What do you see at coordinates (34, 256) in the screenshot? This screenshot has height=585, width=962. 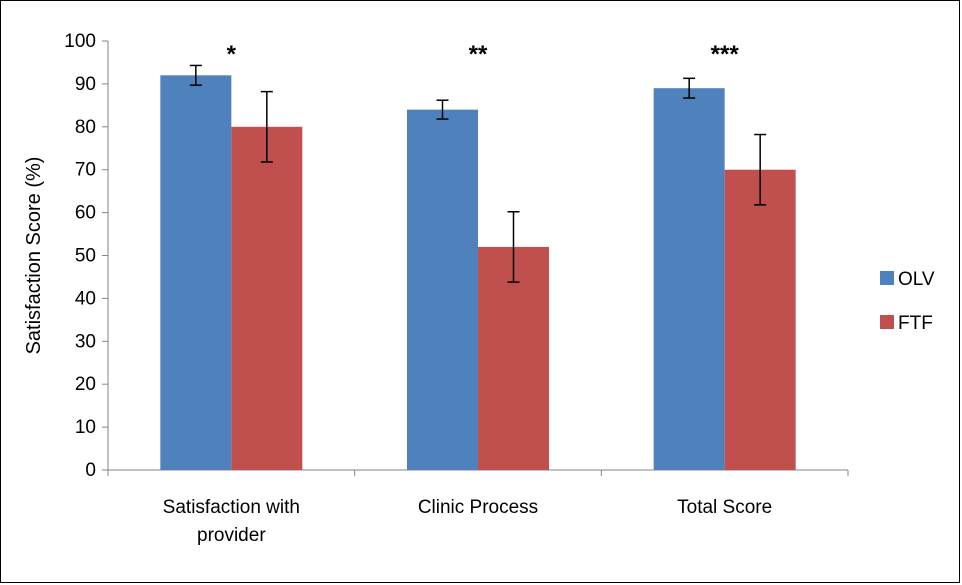 I see `y-axis-label: Satisfaction Score (%)` at bounding box center [34, 256].